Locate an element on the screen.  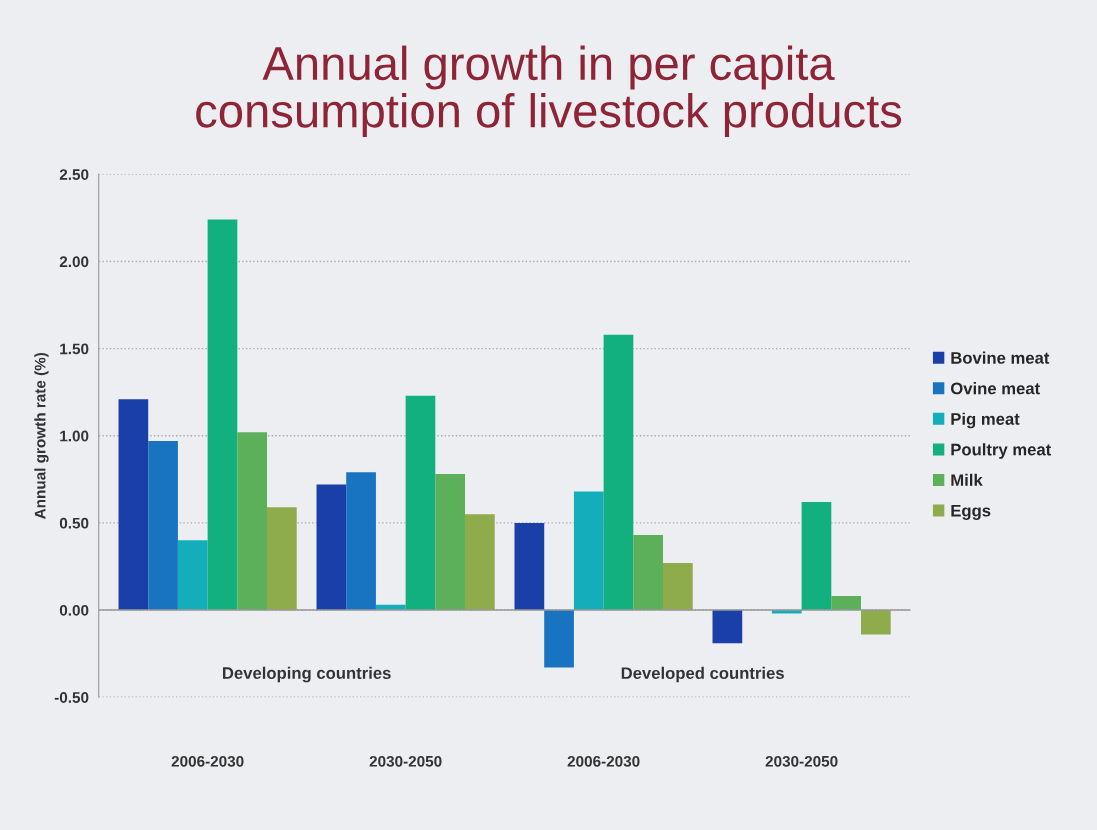
annotation: Developed countries is located at coordinates (702, 674).